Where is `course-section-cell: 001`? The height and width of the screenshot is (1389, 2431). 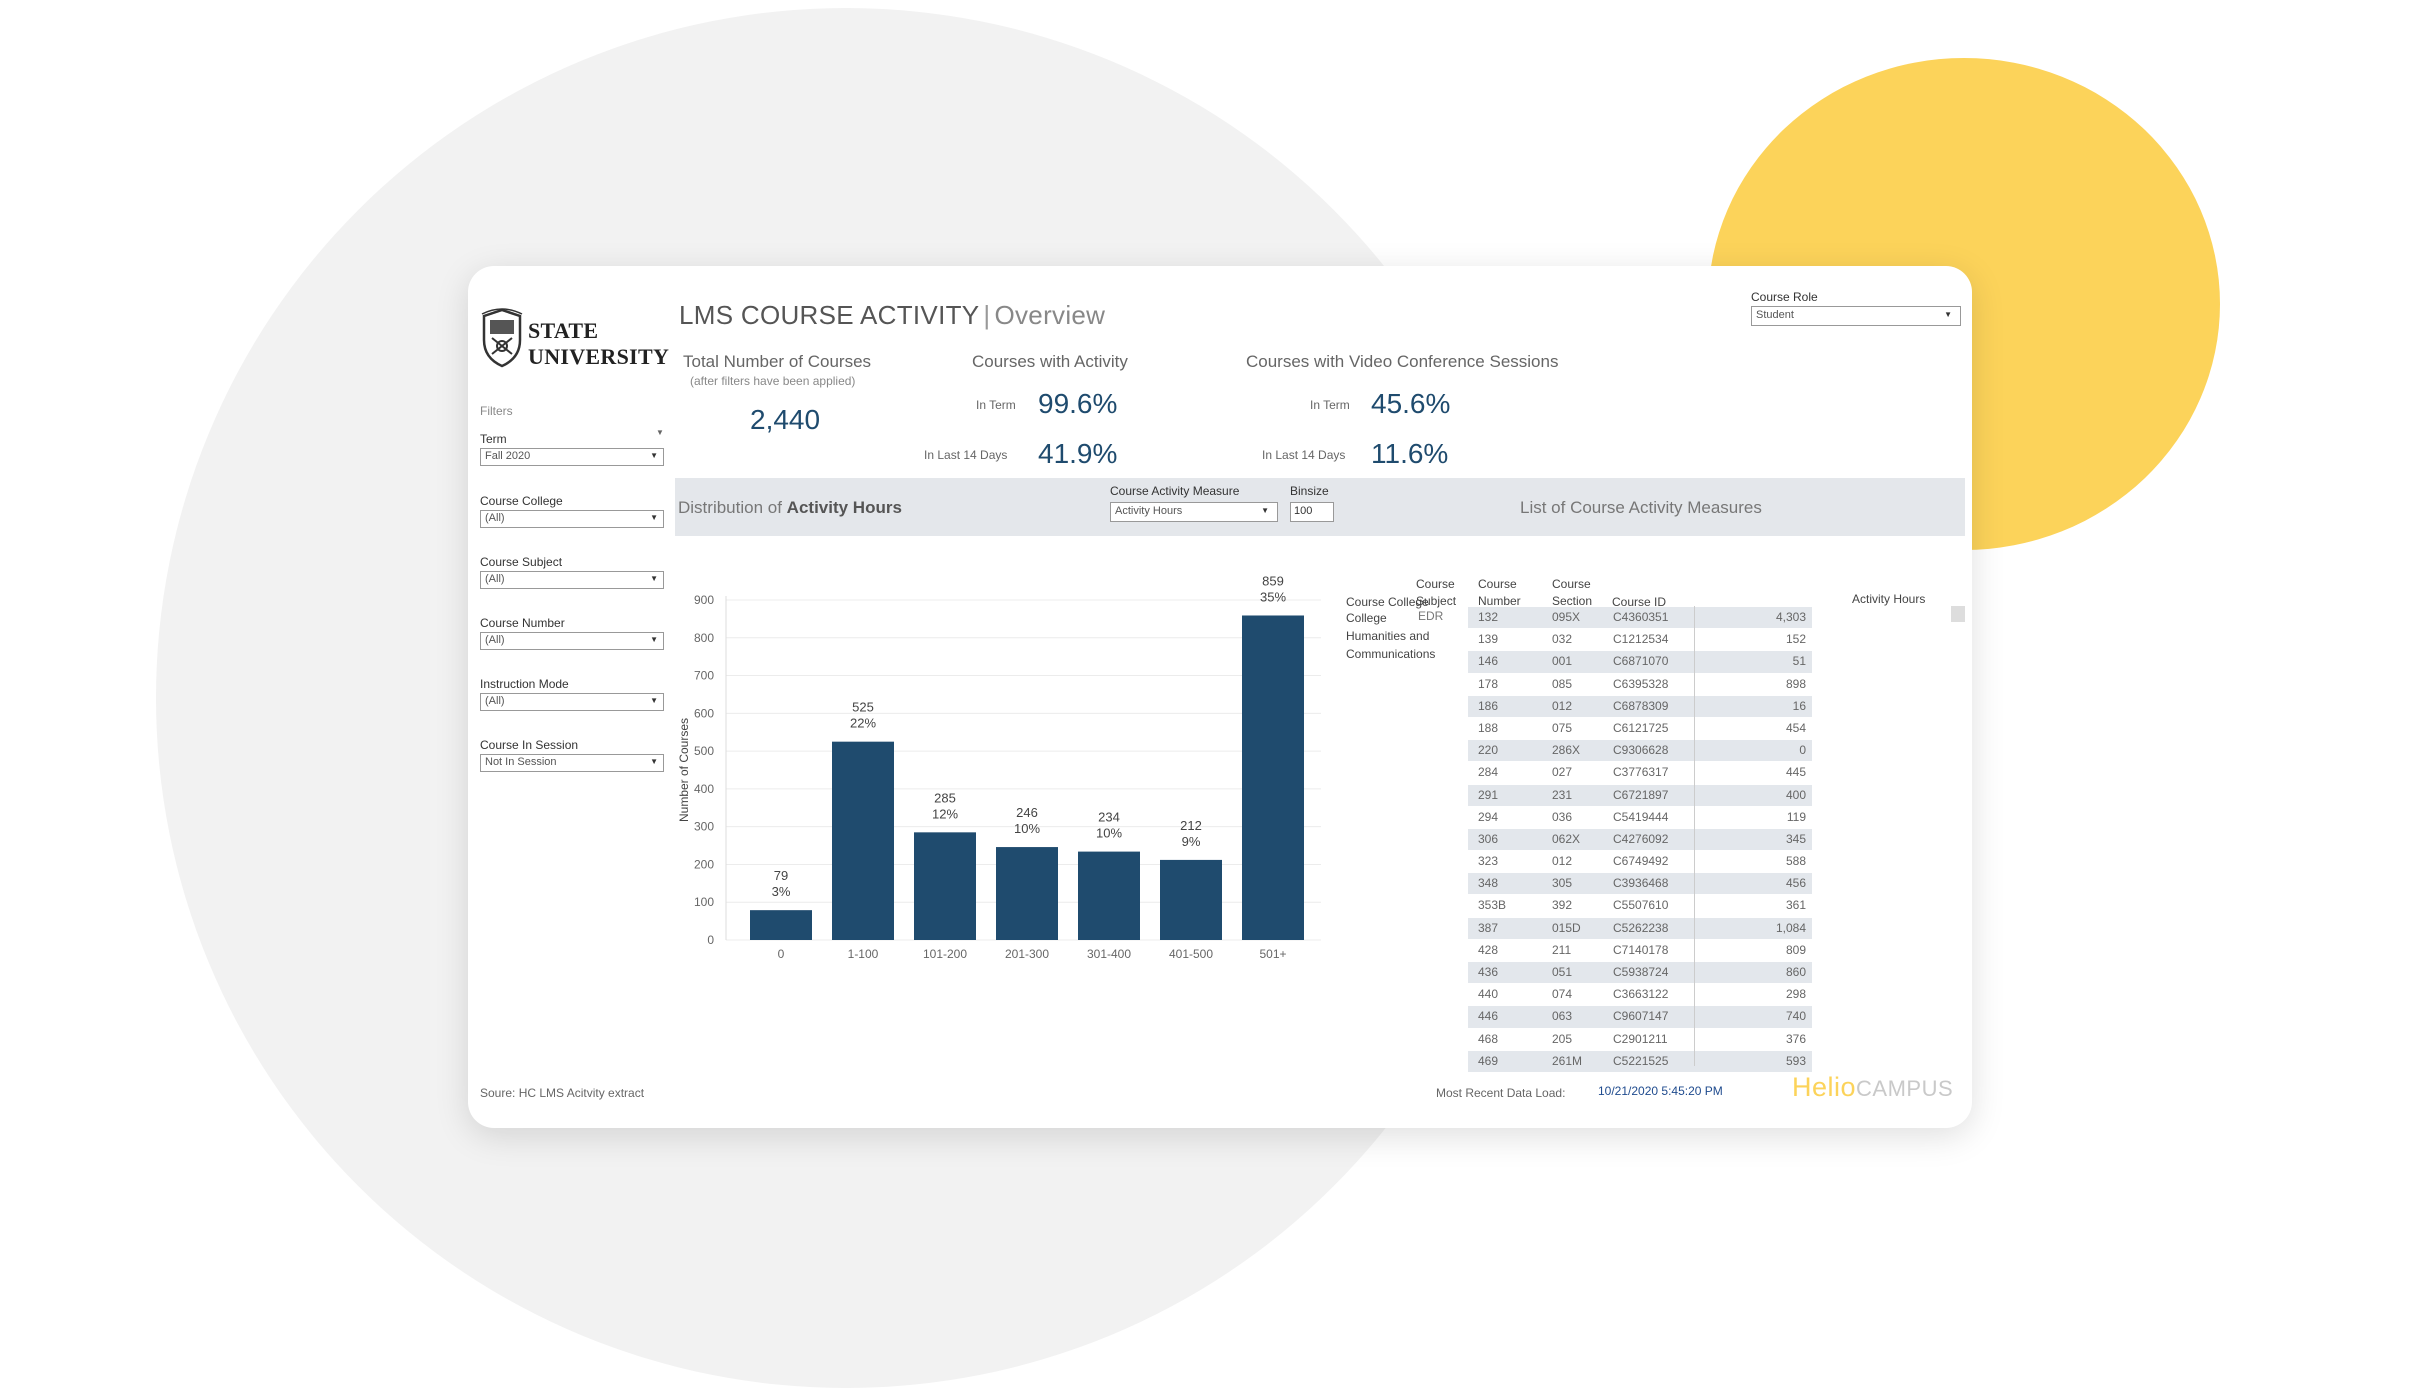
course-section-cell: 001 is located at coordinates (1562, 661).